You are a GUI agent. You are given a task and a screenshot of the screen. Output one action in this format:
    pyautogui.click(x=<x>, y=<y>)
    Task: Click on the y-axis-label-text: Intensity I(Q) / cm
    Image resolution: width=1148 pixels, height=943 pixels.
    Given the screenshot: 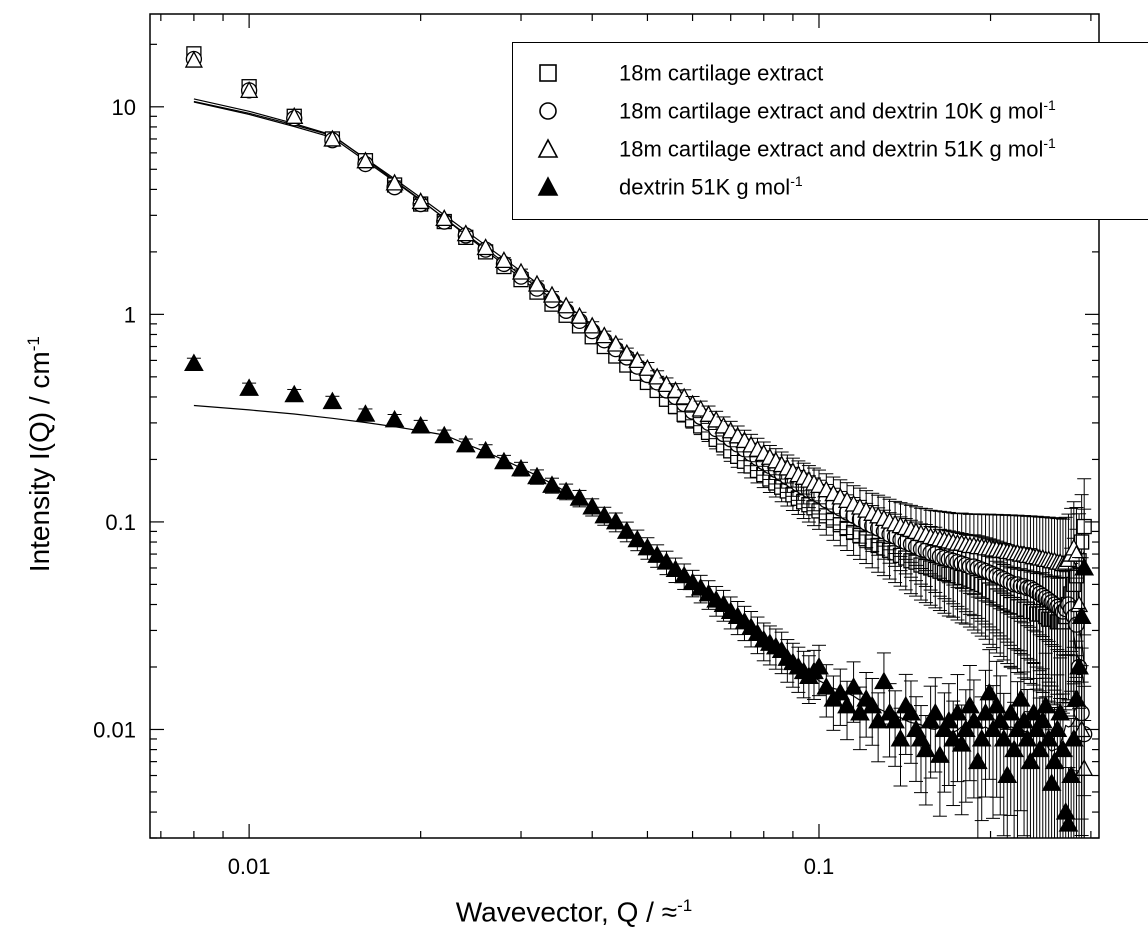 What is the action you would take?
    pyautogui.click(x=40, y=462)
    